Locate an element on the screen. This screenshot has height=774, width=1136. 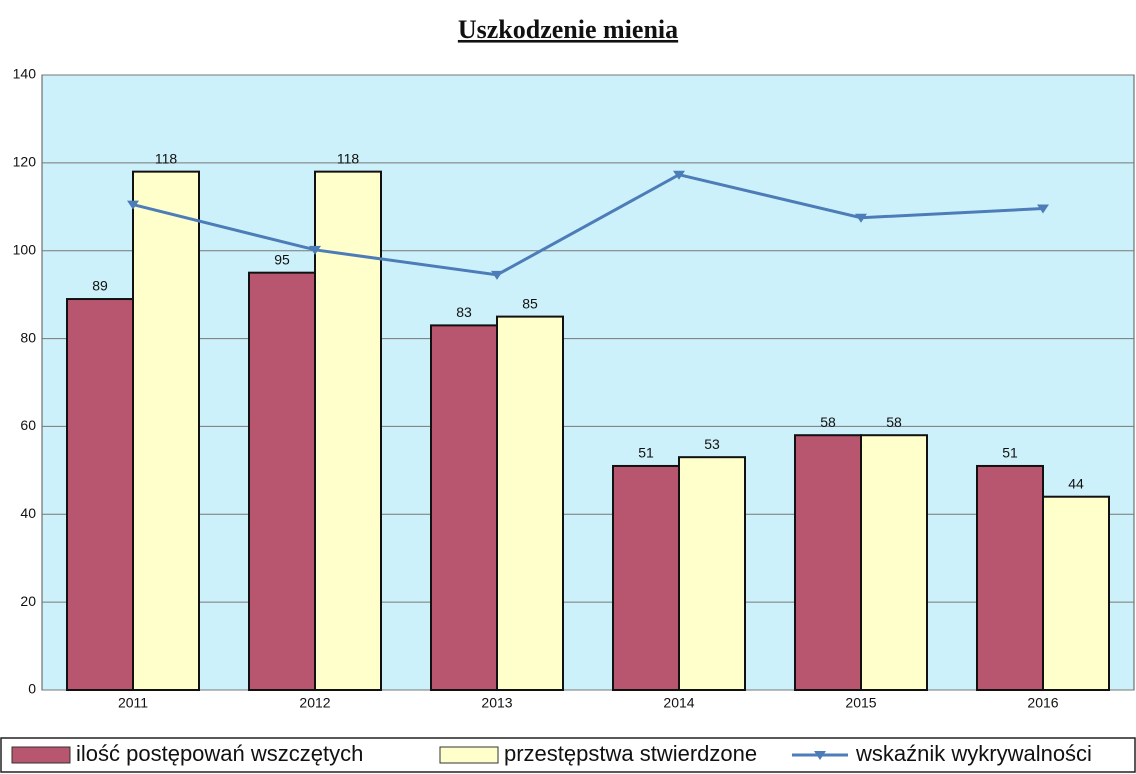
legend-label: ilość postępowań wszczętych is located at coordinates (219, 753).